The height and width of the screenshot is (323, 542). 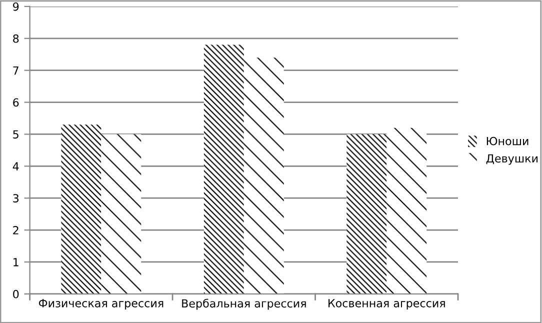 What do you see at coordinates (16, 102) in the screenshot?
I see `y-tick-label: 6` at bounding box center [16, 102].